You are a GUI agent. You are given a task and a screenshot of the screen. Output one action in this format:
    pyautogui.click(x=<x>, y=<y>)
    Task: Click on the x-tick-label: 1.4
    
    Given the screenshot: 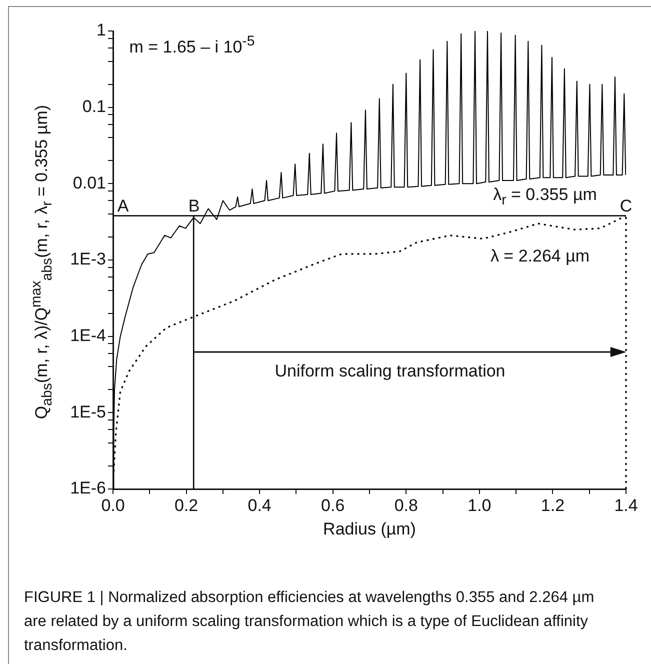 What is the action you would take?
    pyautogui.click(x=626, y=505)
    